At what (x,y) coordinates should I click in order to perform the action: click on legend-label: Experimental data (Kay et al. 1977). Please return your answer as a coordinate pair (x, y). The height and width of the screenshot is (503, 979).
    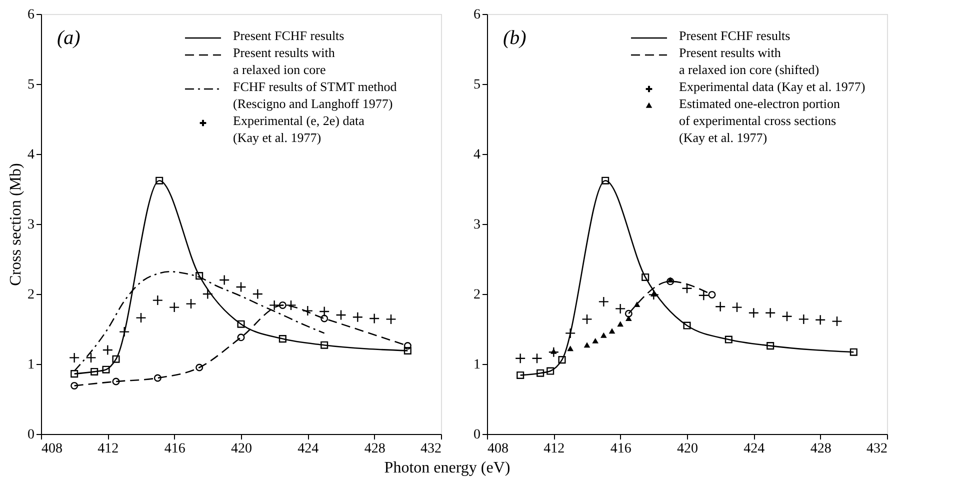
    Looking at the image, I should click on (772, 86).